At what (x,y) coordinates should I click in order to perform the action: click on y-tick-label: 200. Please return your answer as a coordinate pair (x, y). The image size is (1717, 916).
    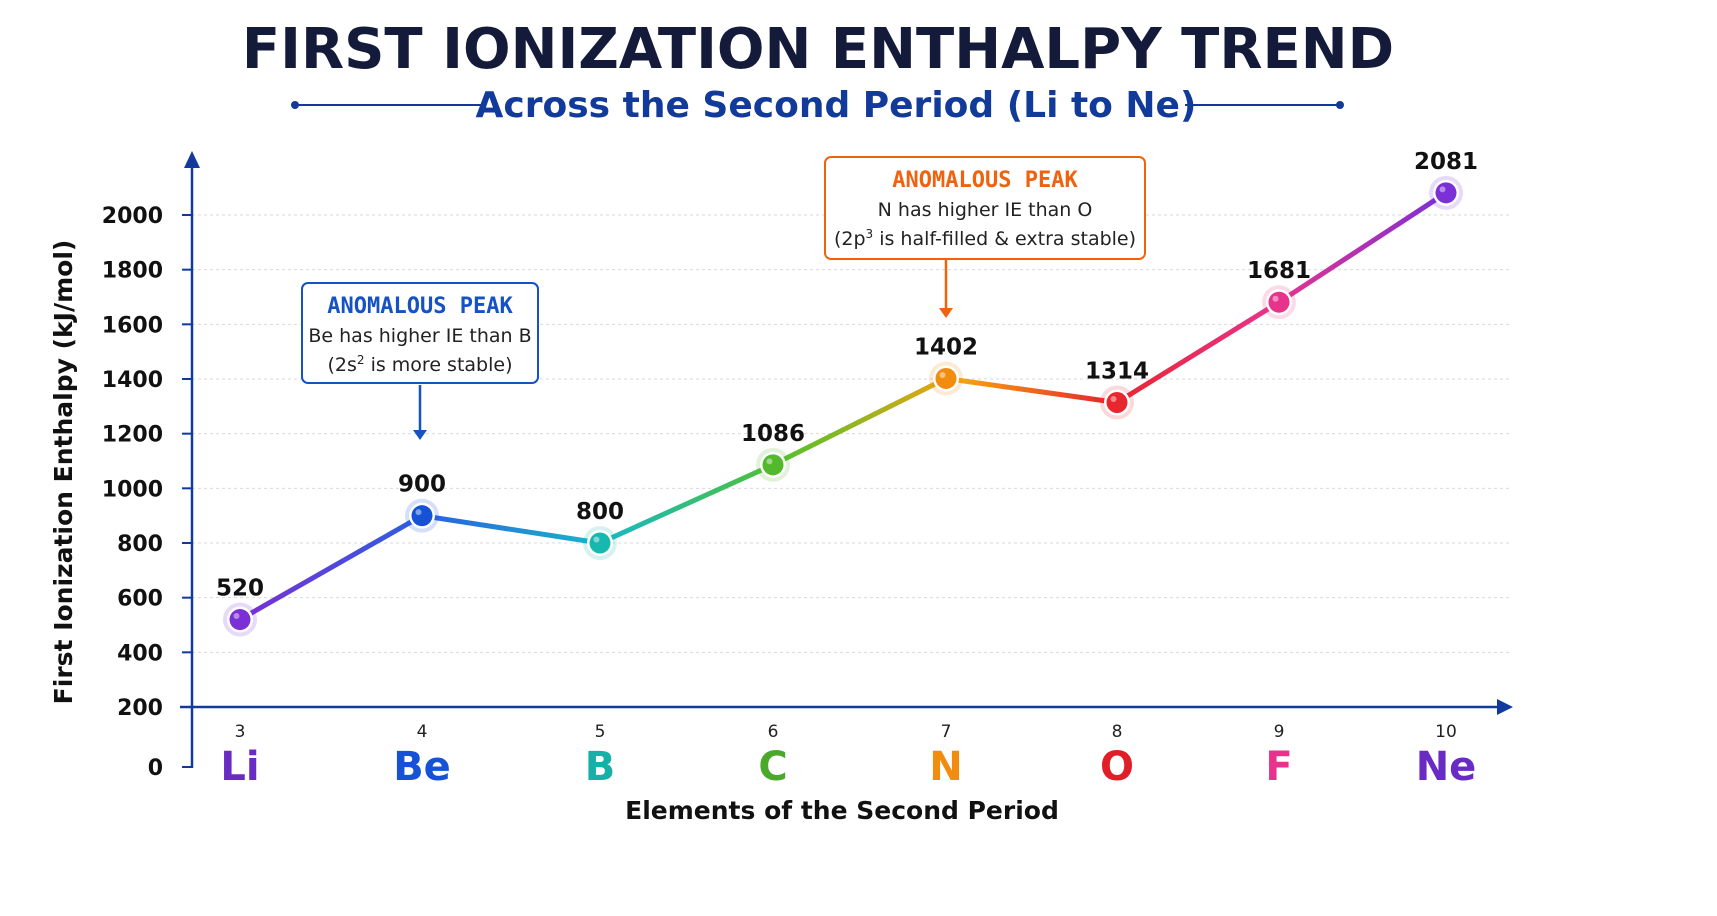
    Looking at the image, I should click on (140, 708).